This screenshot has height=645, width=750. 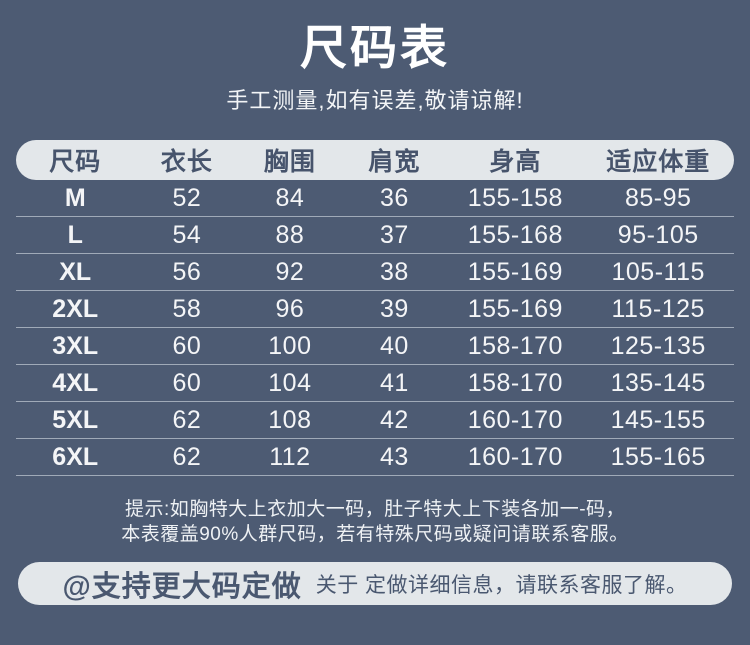 I want to click on table-cell: 125-135, so click(x=658, y=345).